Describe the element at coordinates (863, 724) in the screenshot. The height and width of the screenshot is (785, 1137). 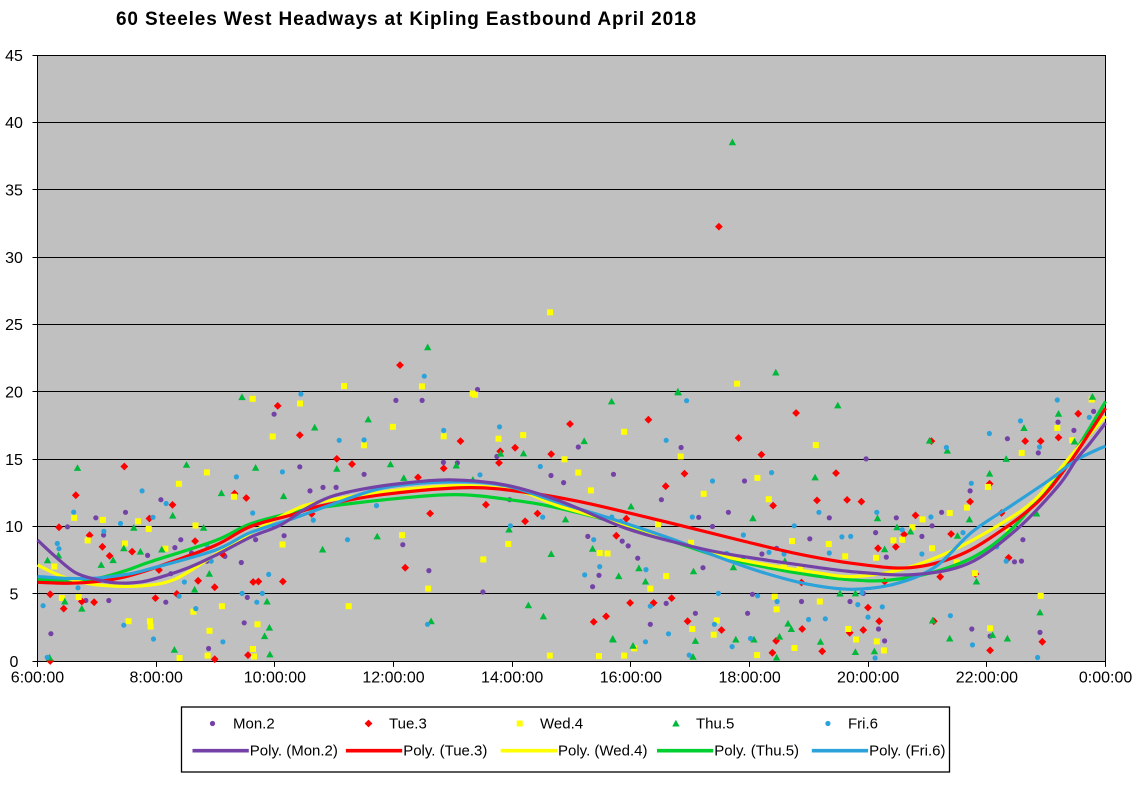
I see `svg-text: Fri.6` at that location.